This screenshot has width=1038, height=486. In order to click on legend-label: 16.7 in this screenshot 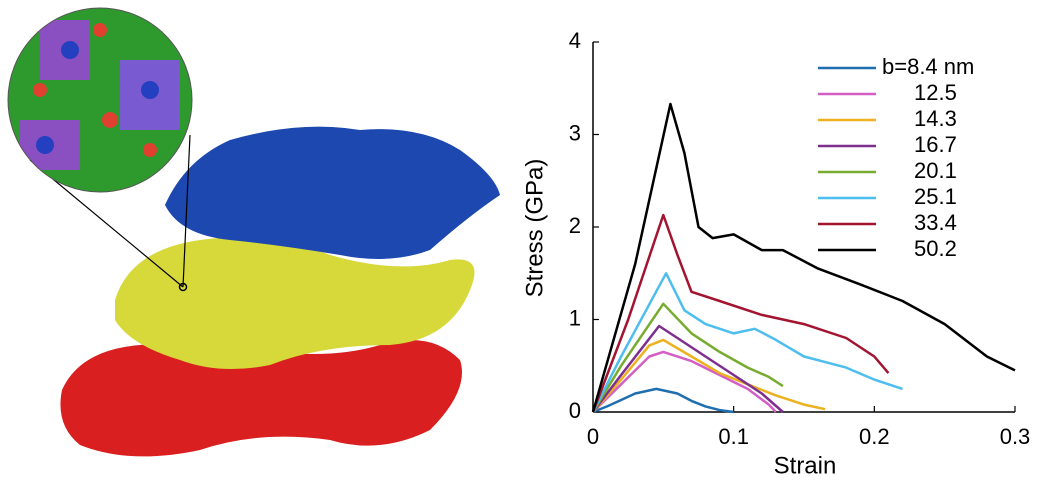, I will do `click(935, 144)`.